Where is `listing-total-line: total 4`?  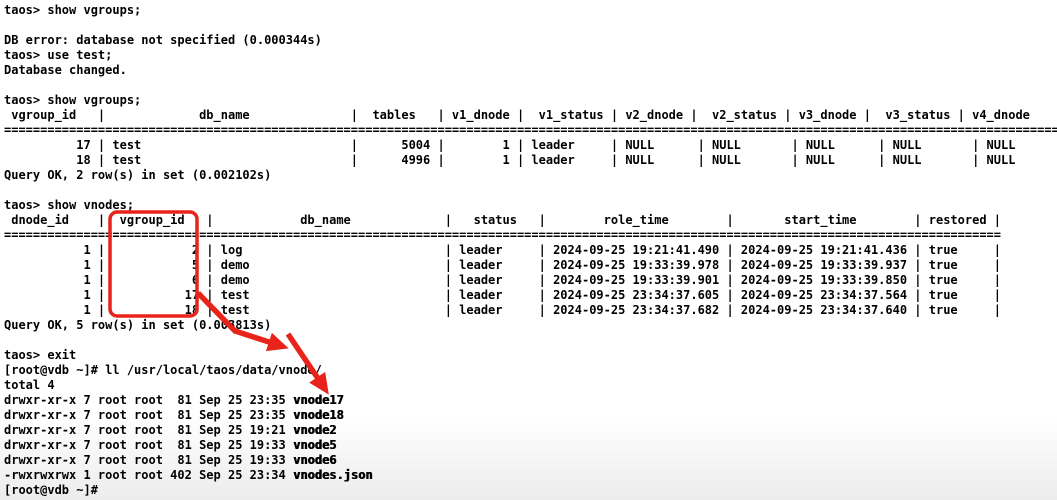 listing-total-line: total 4 is located at coordinates (29, 385).